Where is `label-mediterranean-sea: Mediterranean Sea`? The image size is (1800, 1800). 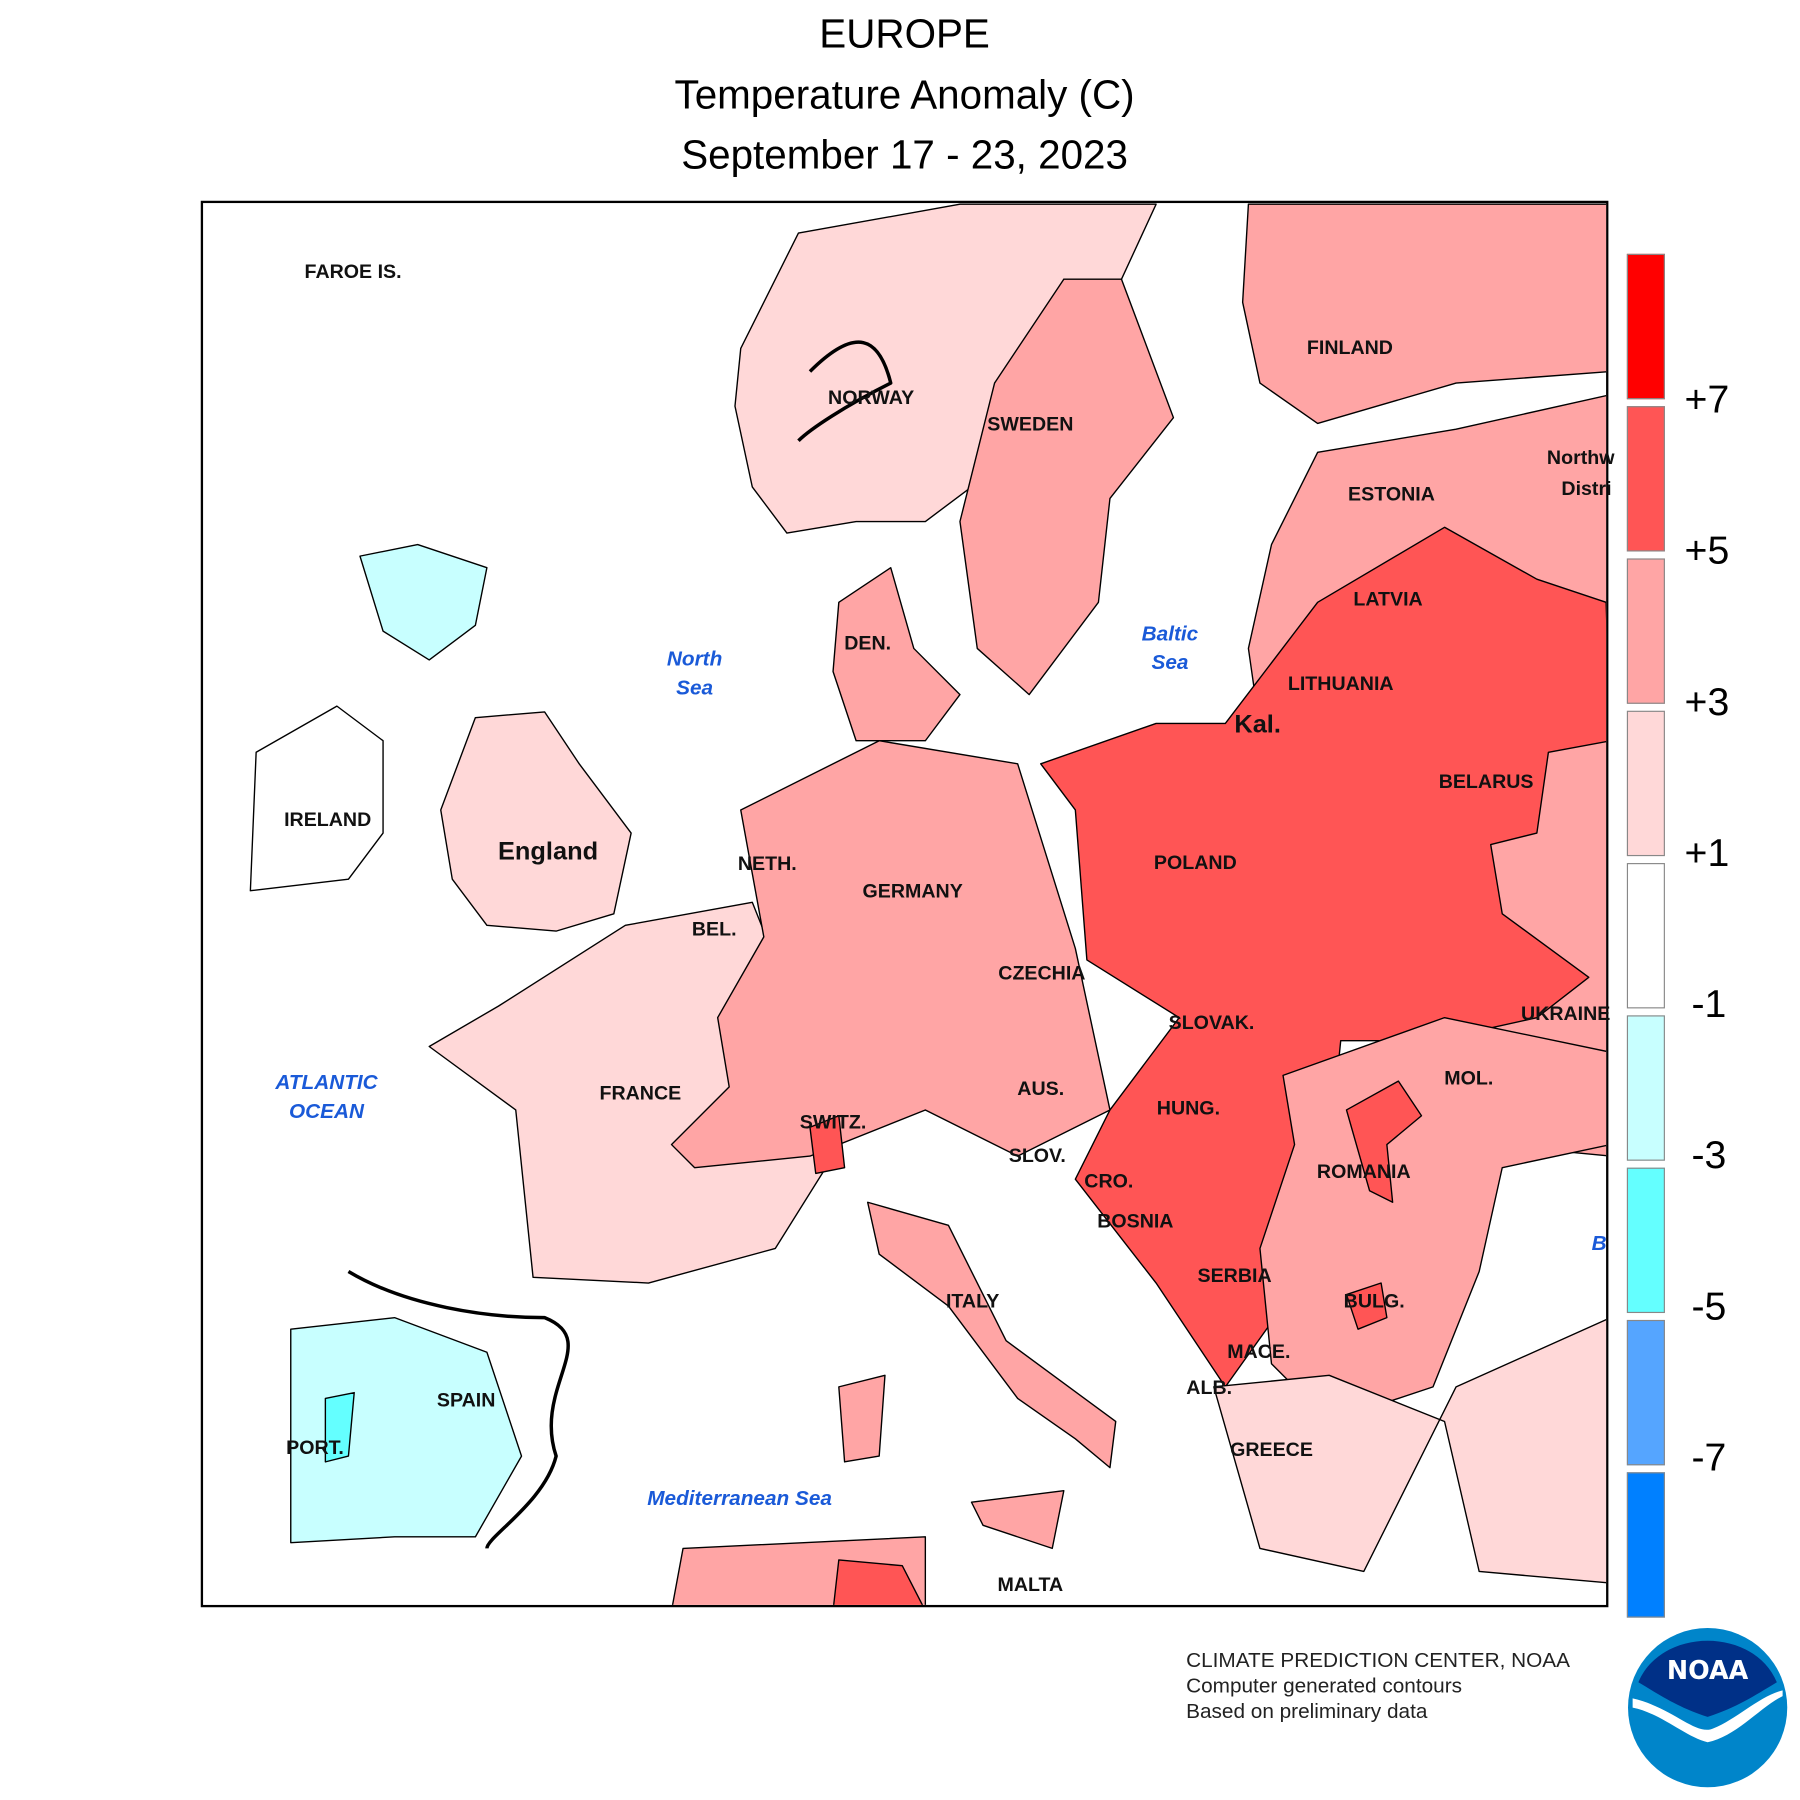
label-mediterranean-sea: Mediterranean Sea is located at coordinates (739, 1498).